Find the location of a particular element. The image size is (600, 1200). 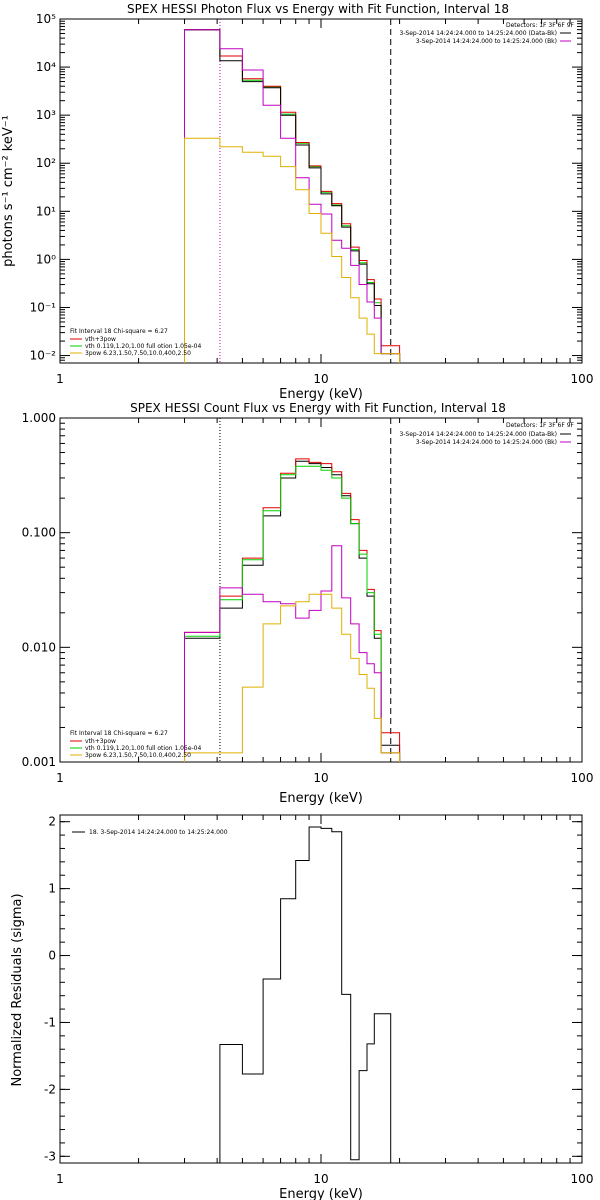

panel1-x-tick-1: 1 is located at coordinates (60, 379).